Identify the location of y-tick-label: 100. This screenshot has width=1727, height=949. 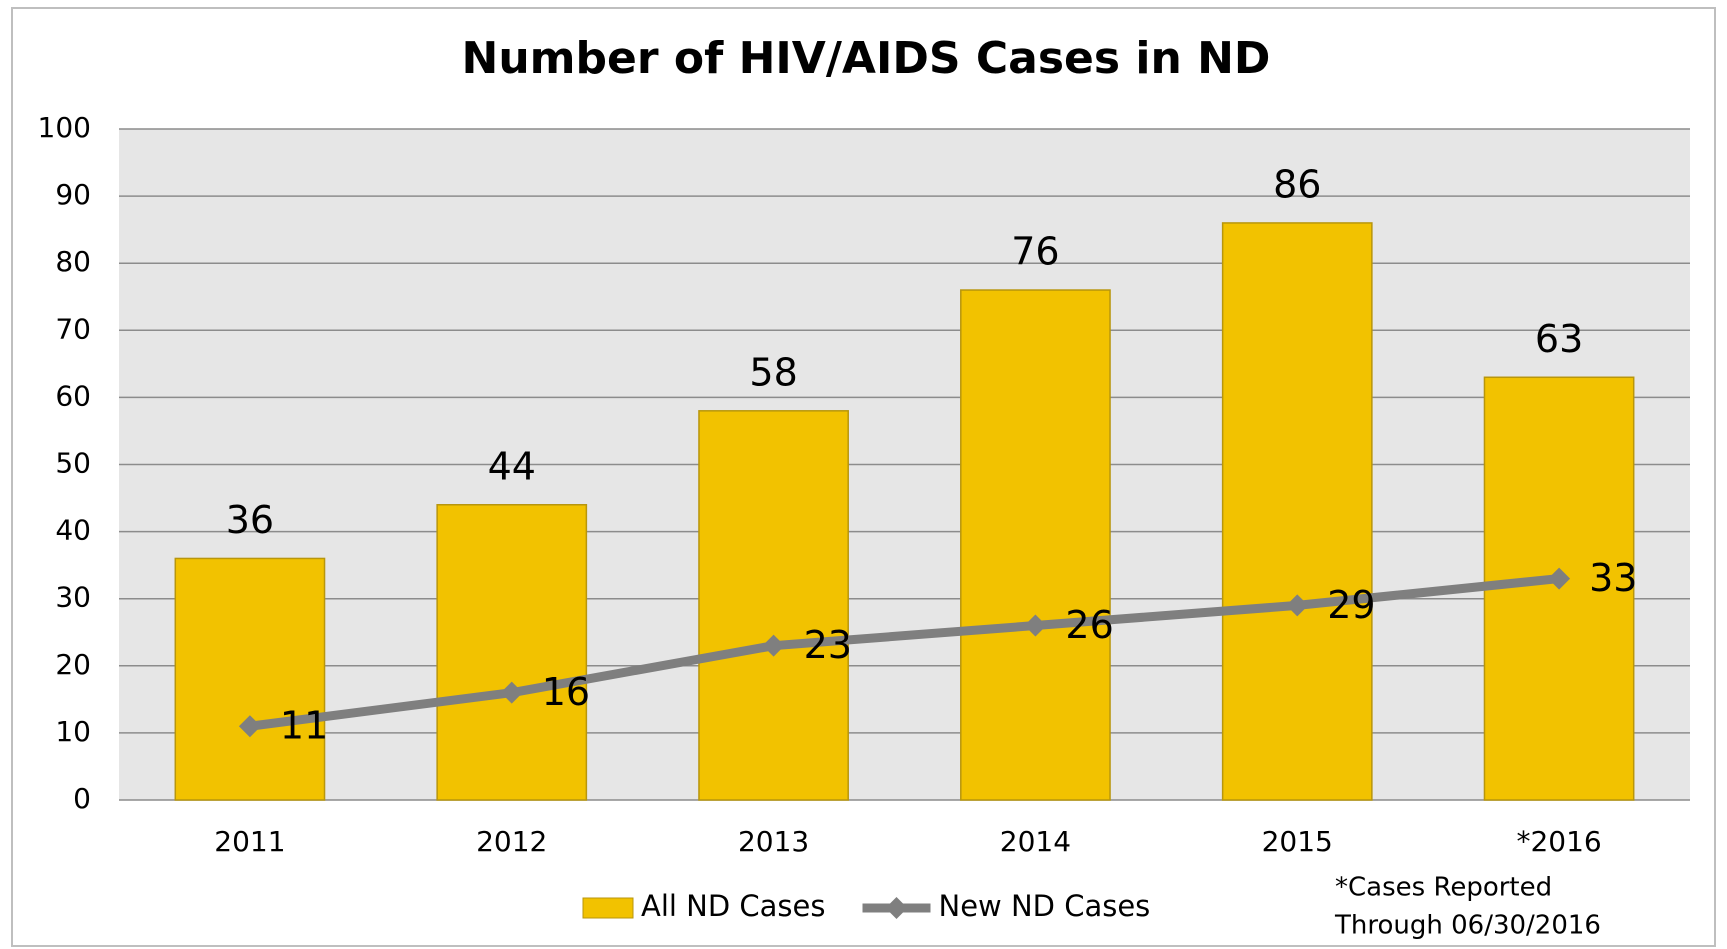
(64, 127).